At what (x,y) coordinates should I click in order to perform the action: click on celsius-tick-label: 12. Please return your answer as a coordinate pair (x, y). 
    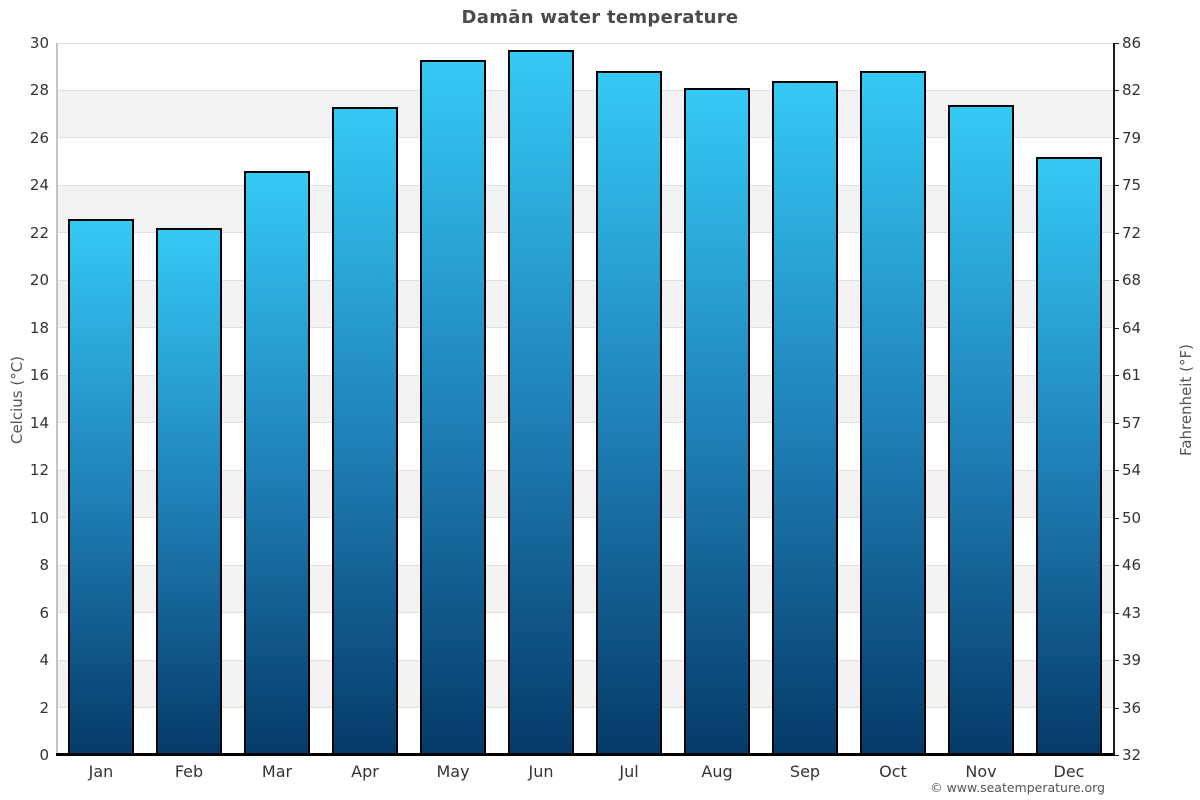
    Looking at the image, I should click on (39, 470).